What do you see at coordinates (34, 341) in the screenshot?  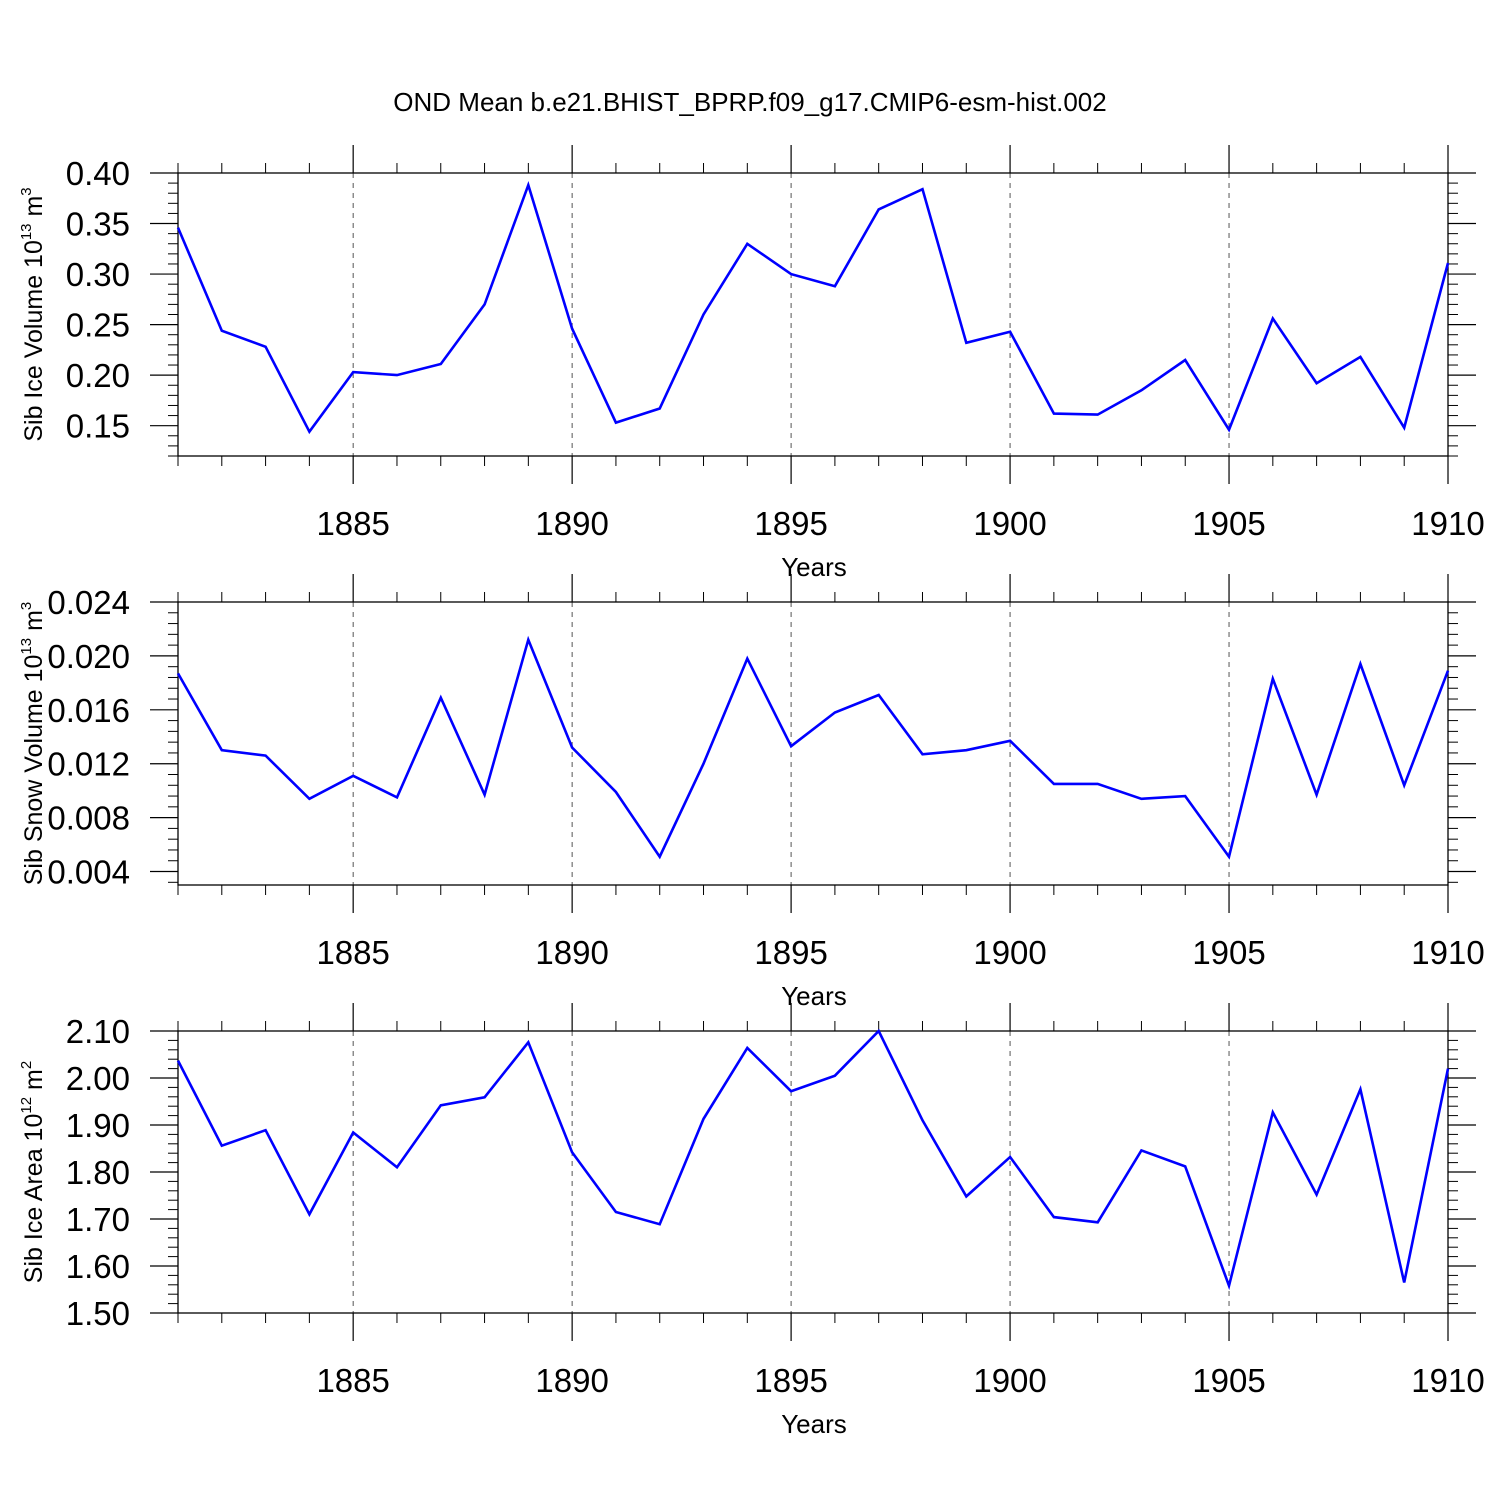 I see `y-axis-title-text: Sib Ice Volume 10` at bounding box center [34, 341].